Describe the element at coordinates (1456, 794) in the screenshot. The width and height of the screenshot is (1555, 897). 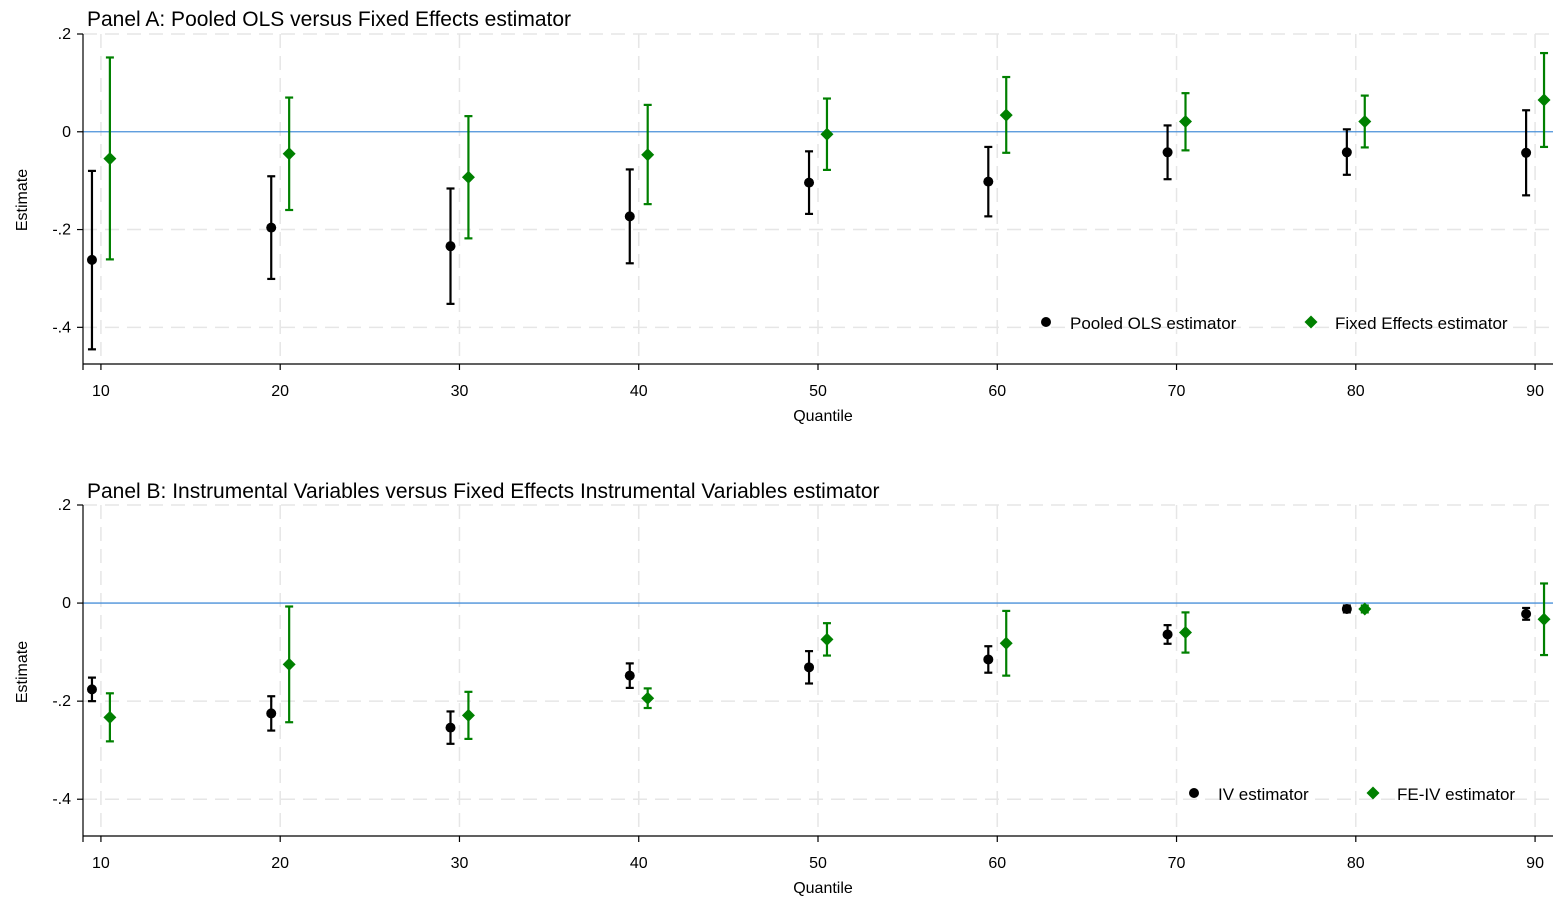
I see `legend-label: FE-IV estimator` at that location.